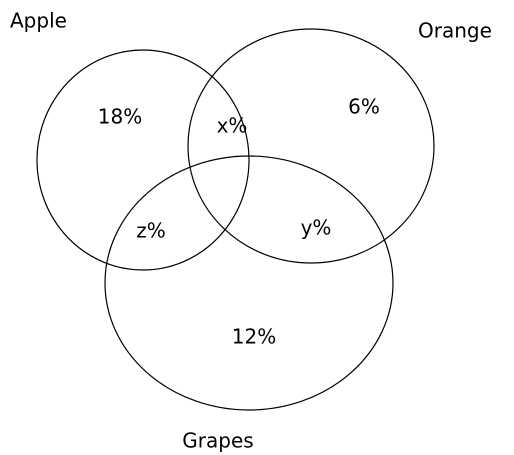 The width and height of the screenshot is (514, 455). I want to click on region-label: 12%, so click(254, 337).